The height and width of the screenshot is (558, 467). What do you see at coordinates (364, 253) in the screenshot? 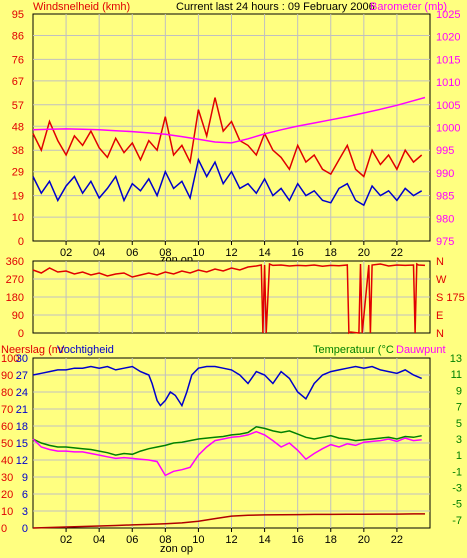
I see `wind-xtick-label: 20` at bounding box center [364, 253].